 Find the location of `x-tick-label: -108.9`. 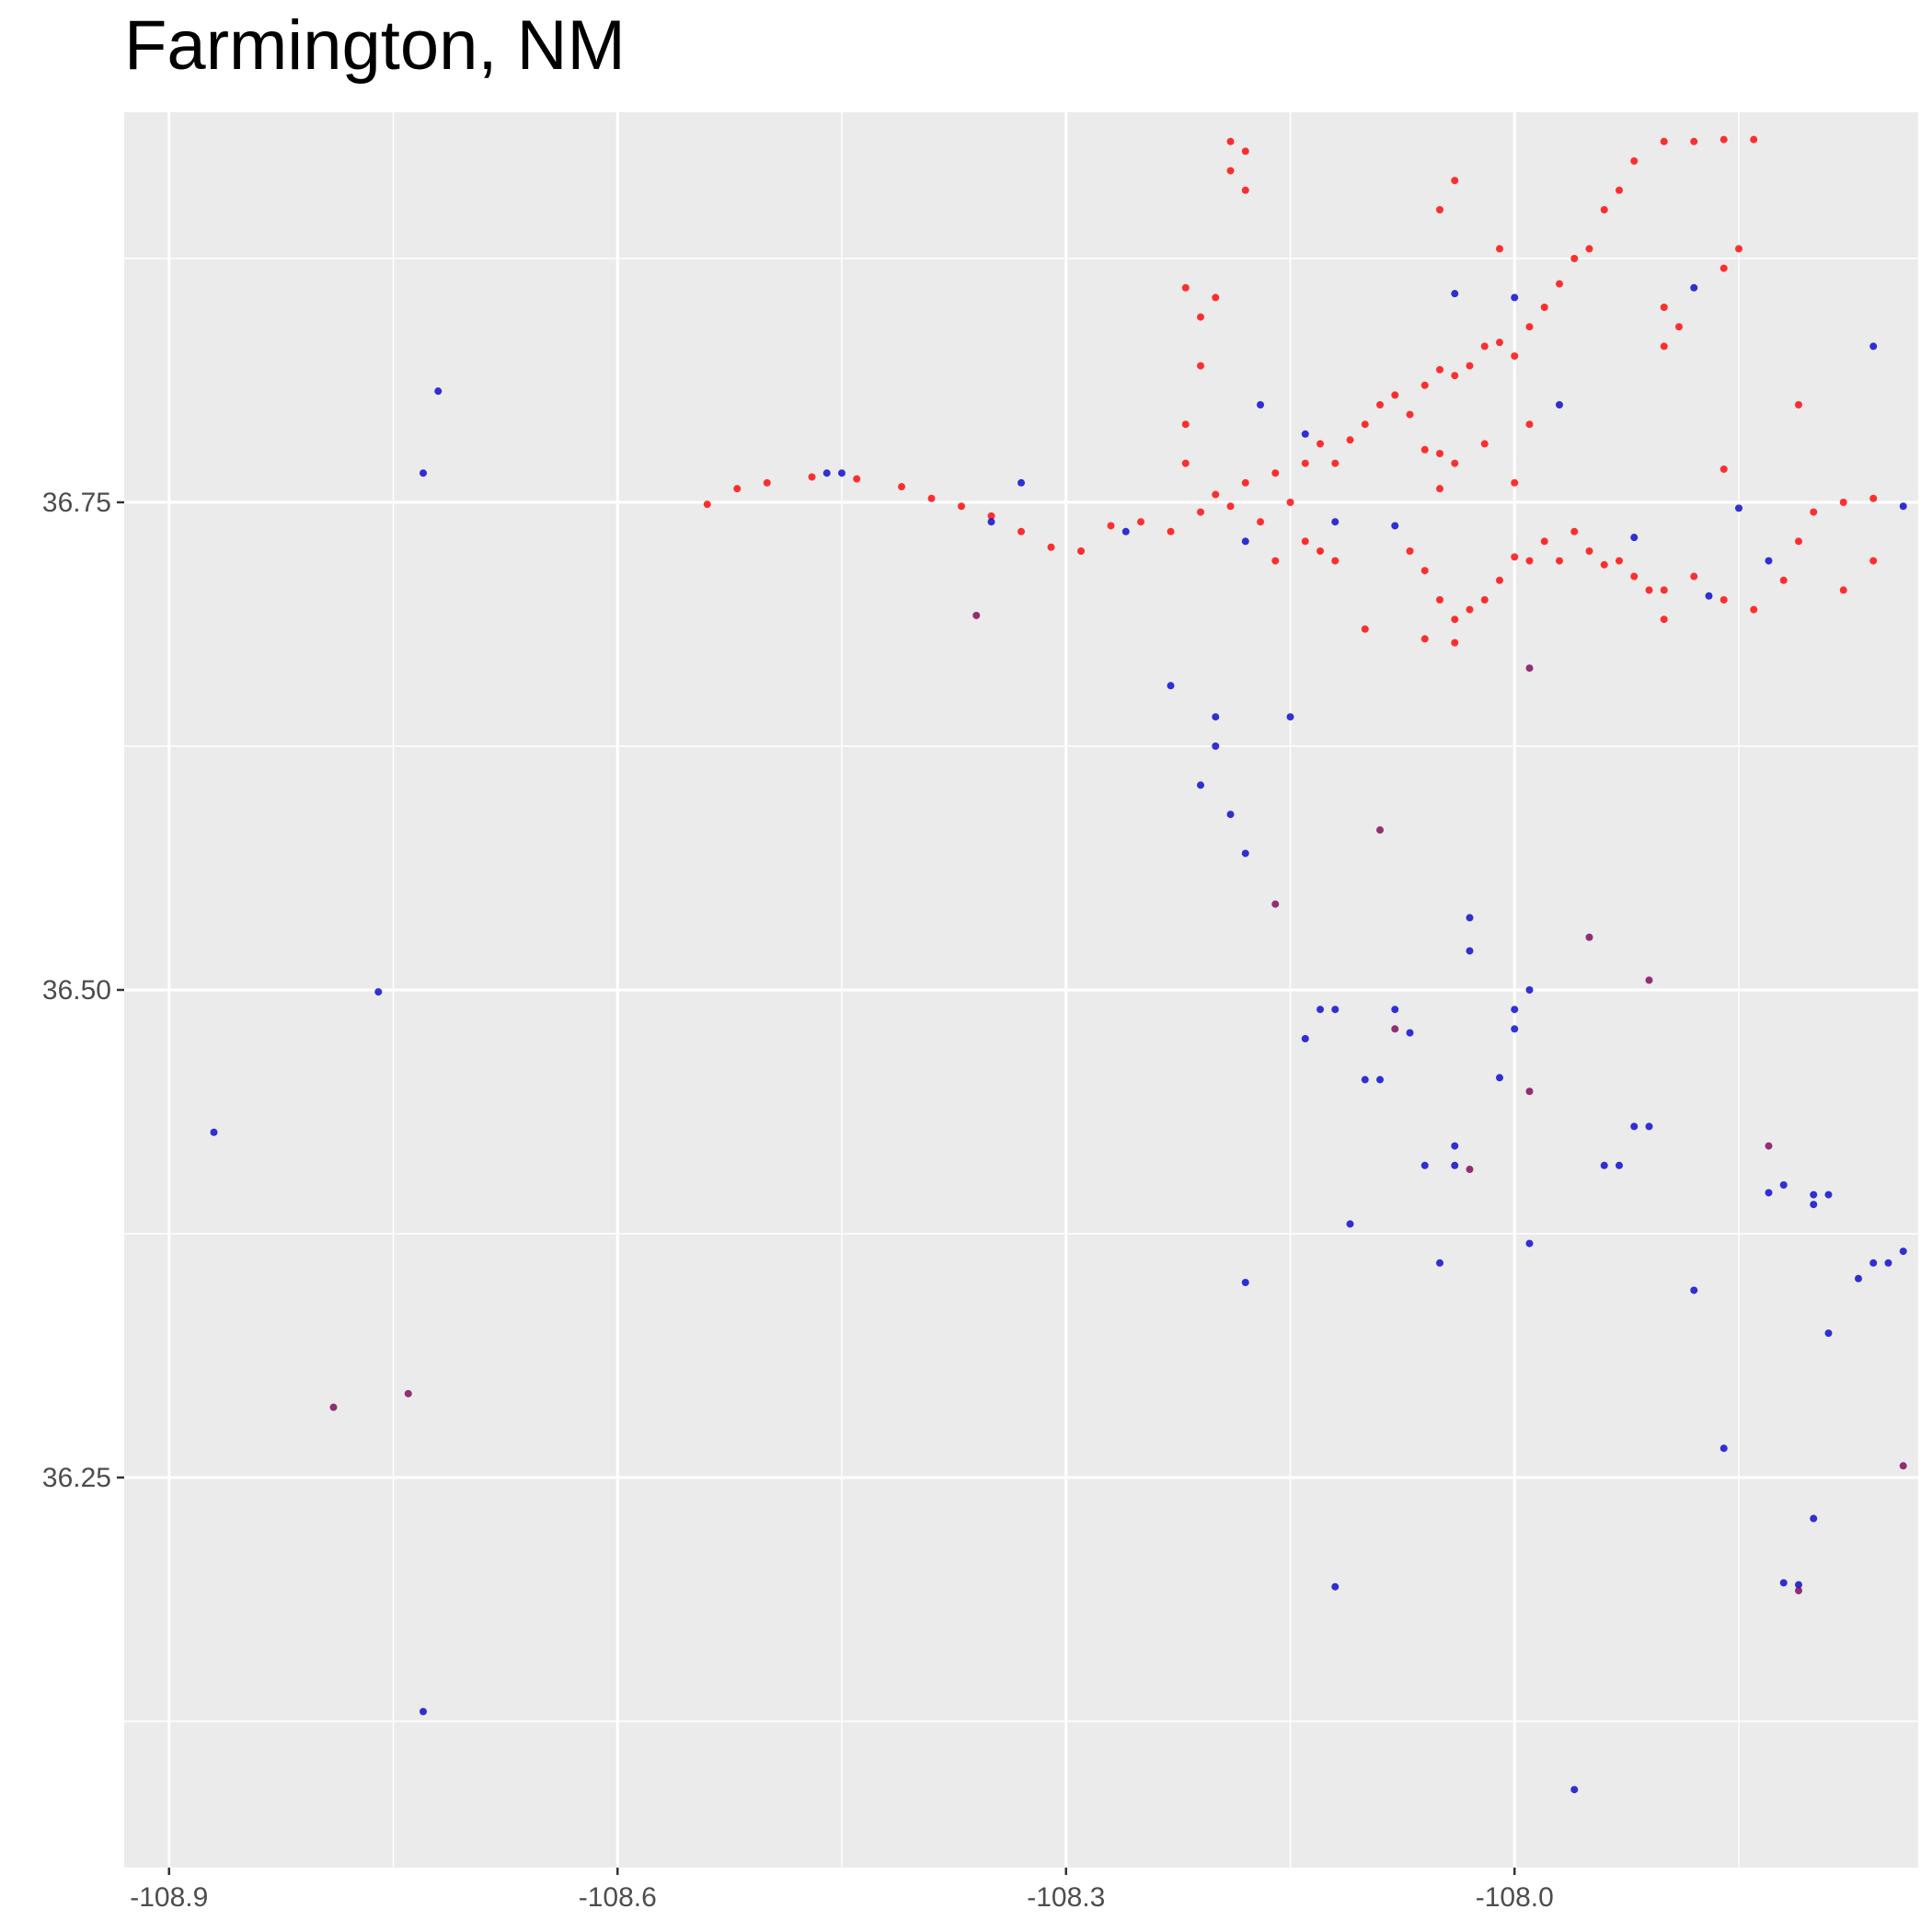

x-tick-label: -108.9 is located at coordinates (169, 1897).